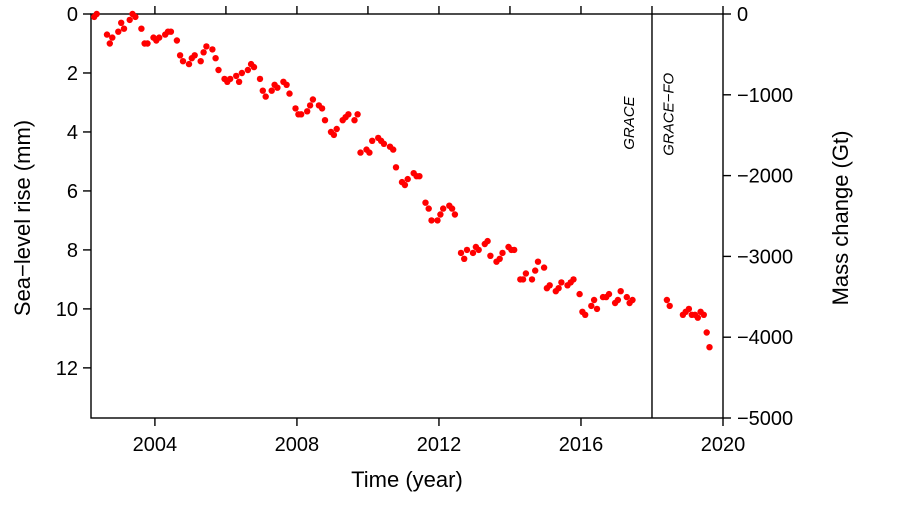 The image size is (900, 521). Describe the element at coordinates (765, 338) in the screenshot. I see `y-right-tick-label: −4000` at that location.